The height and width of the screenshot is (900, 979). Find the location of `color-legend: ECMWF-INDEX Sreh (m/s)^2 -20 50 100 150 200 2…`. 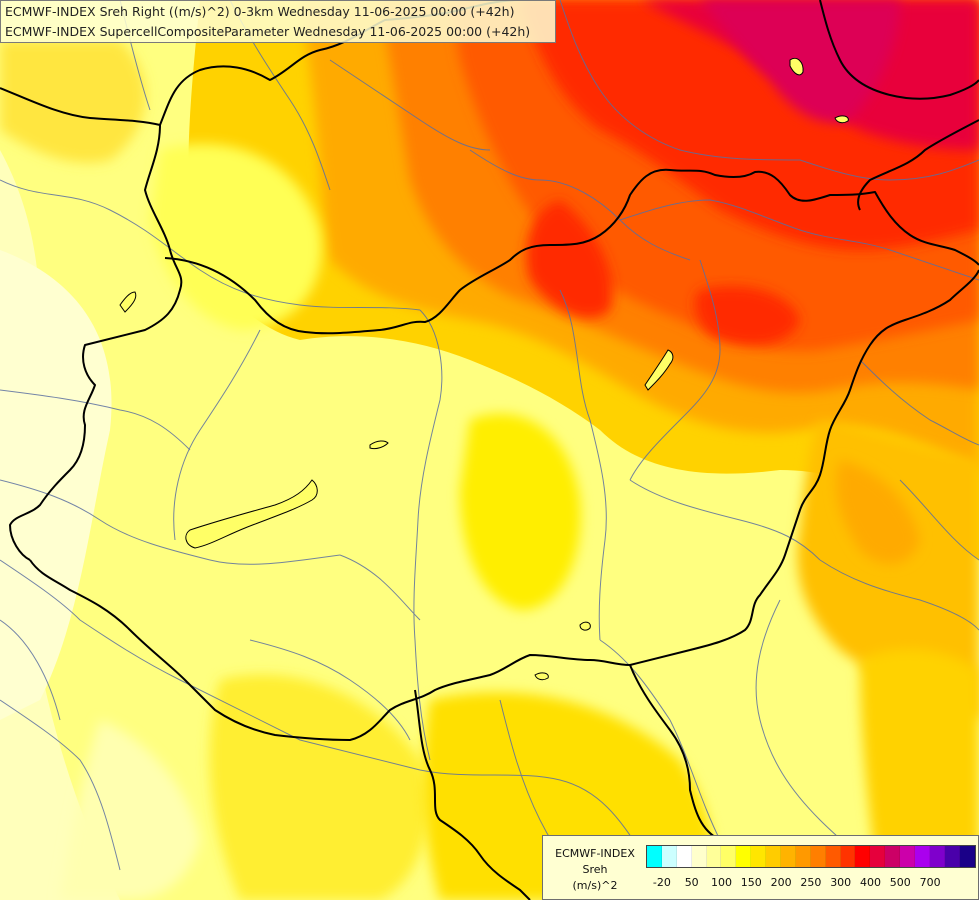

color-legend: ECMWF-INDEX Sreh (m/s)^2 -20 50 100 150 200 2… is located at coordinates (760, 867).